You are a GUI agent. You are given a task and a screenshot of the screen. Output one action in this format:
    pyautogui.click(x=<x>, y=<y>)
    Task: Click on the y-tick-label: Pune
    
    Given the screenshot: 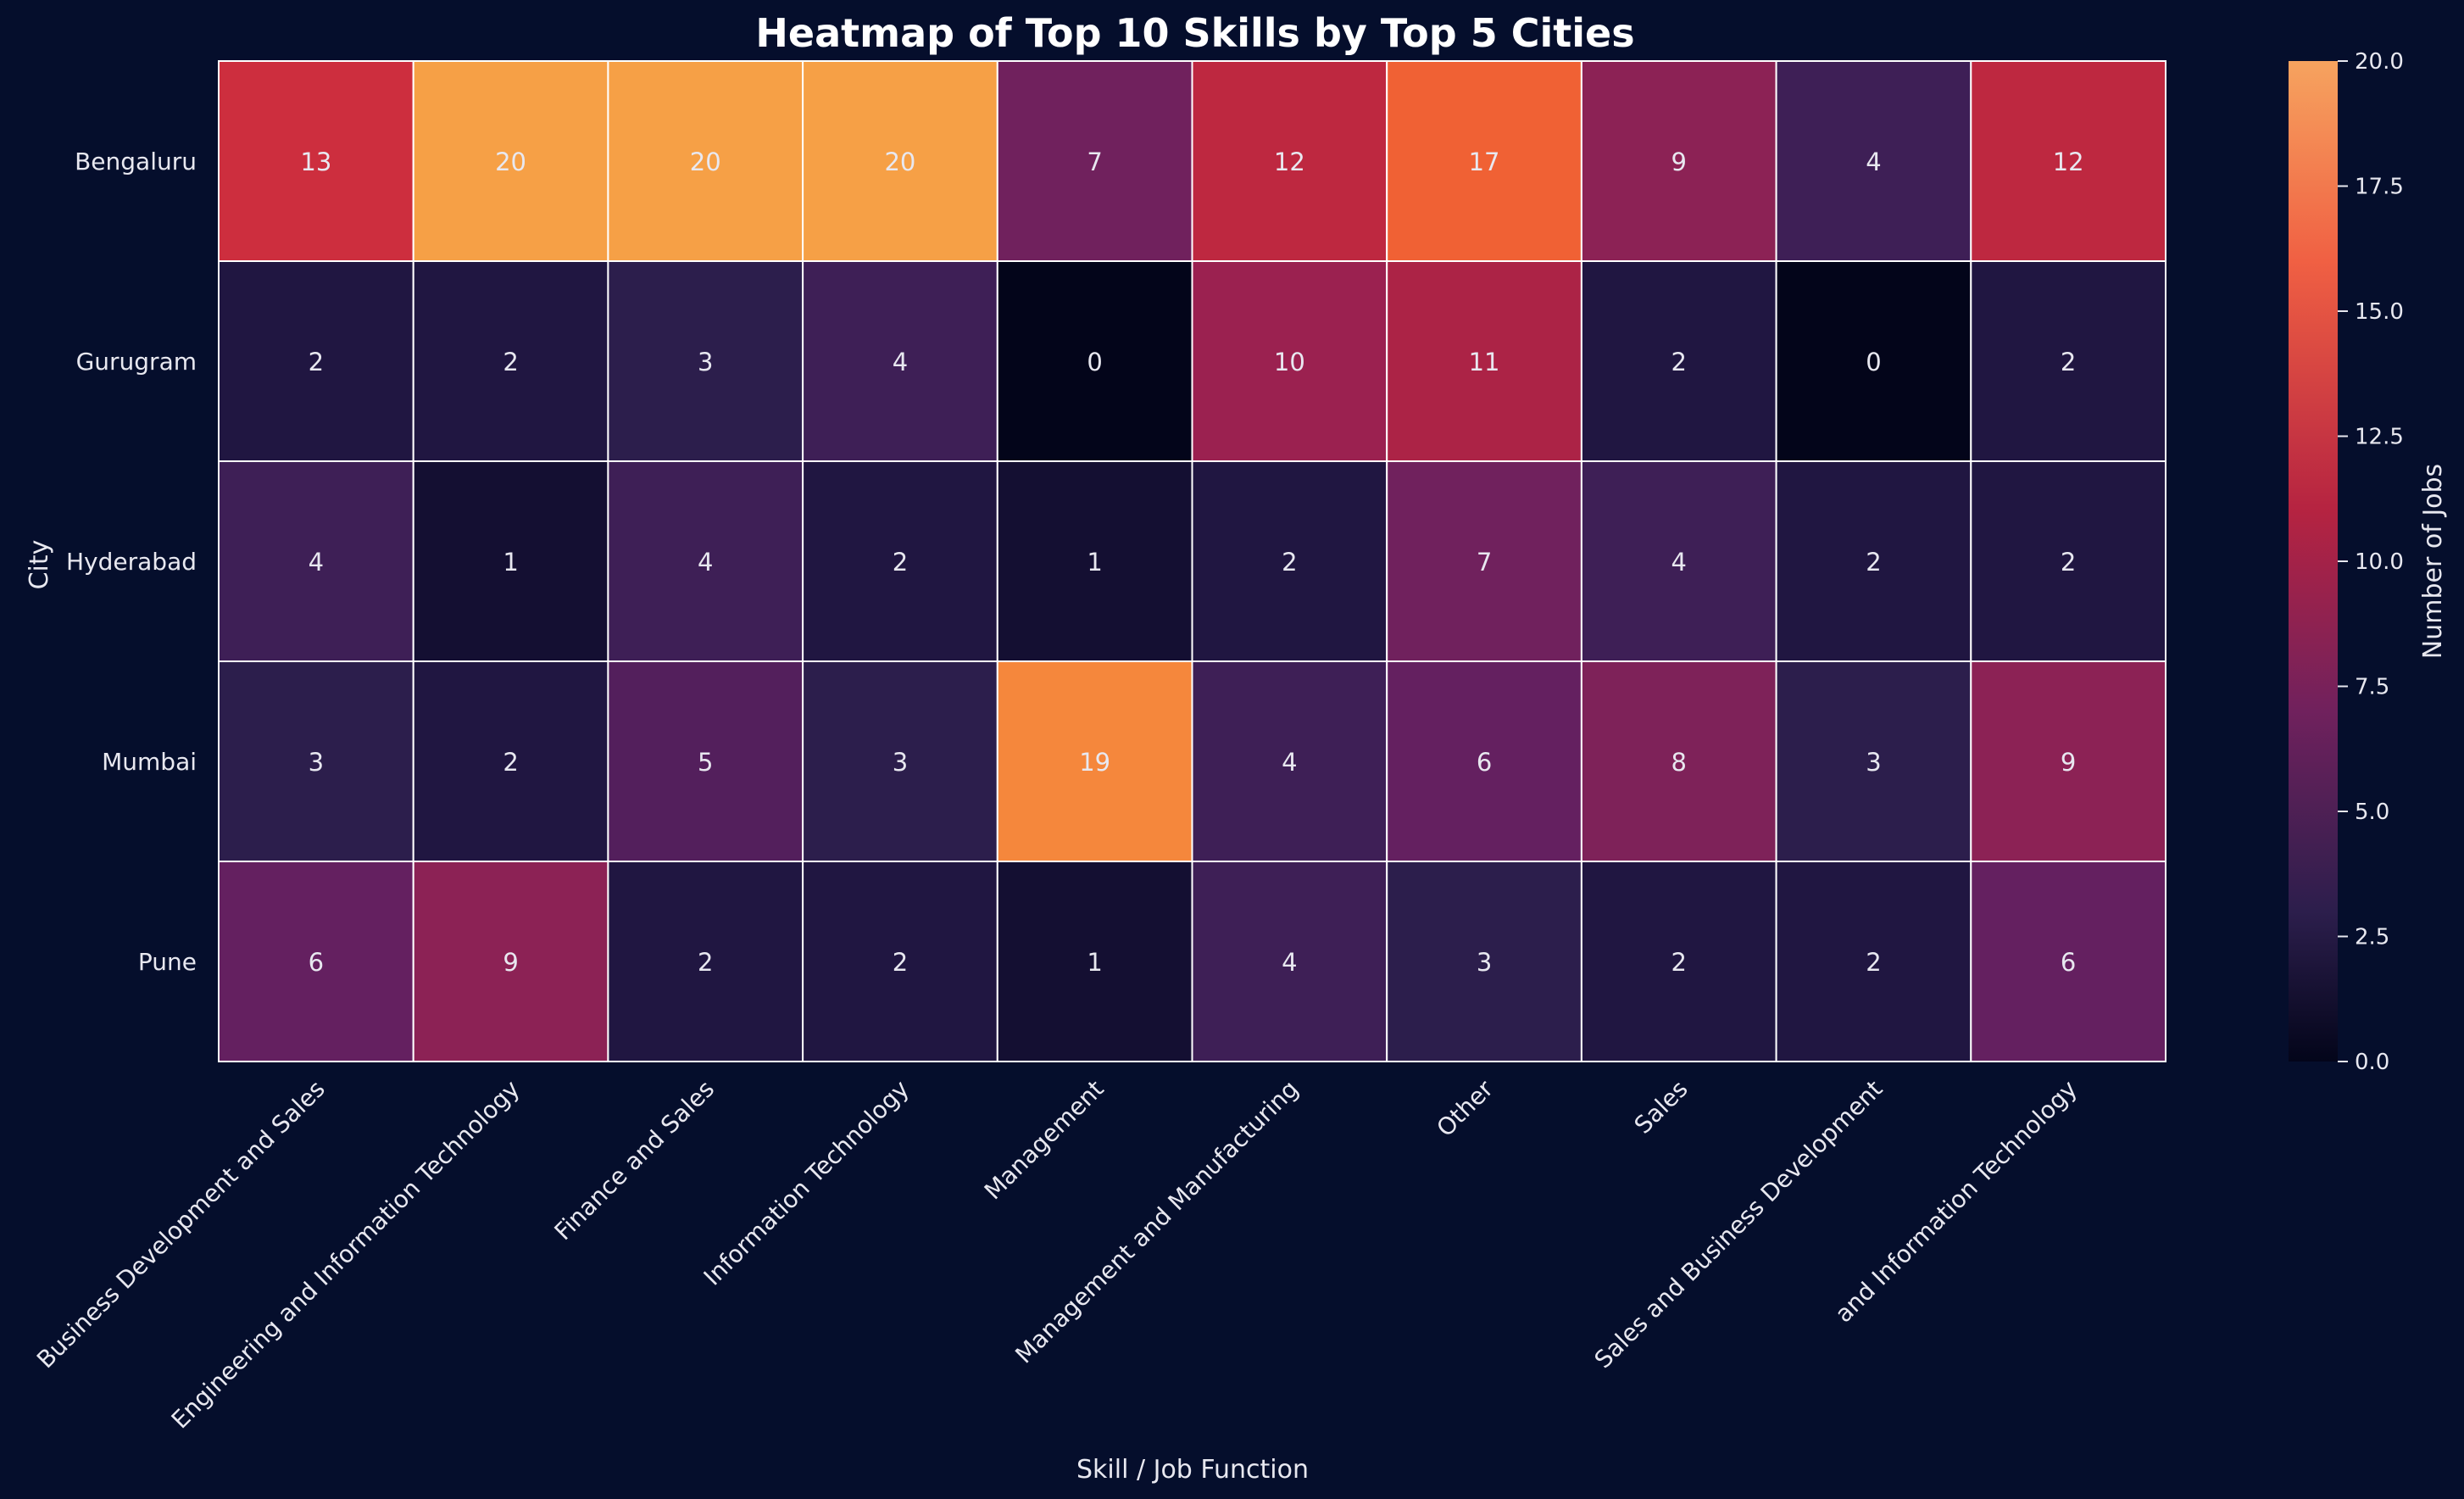 What is the action you would take?
    pyautogui.click(x=167, y=962)
    